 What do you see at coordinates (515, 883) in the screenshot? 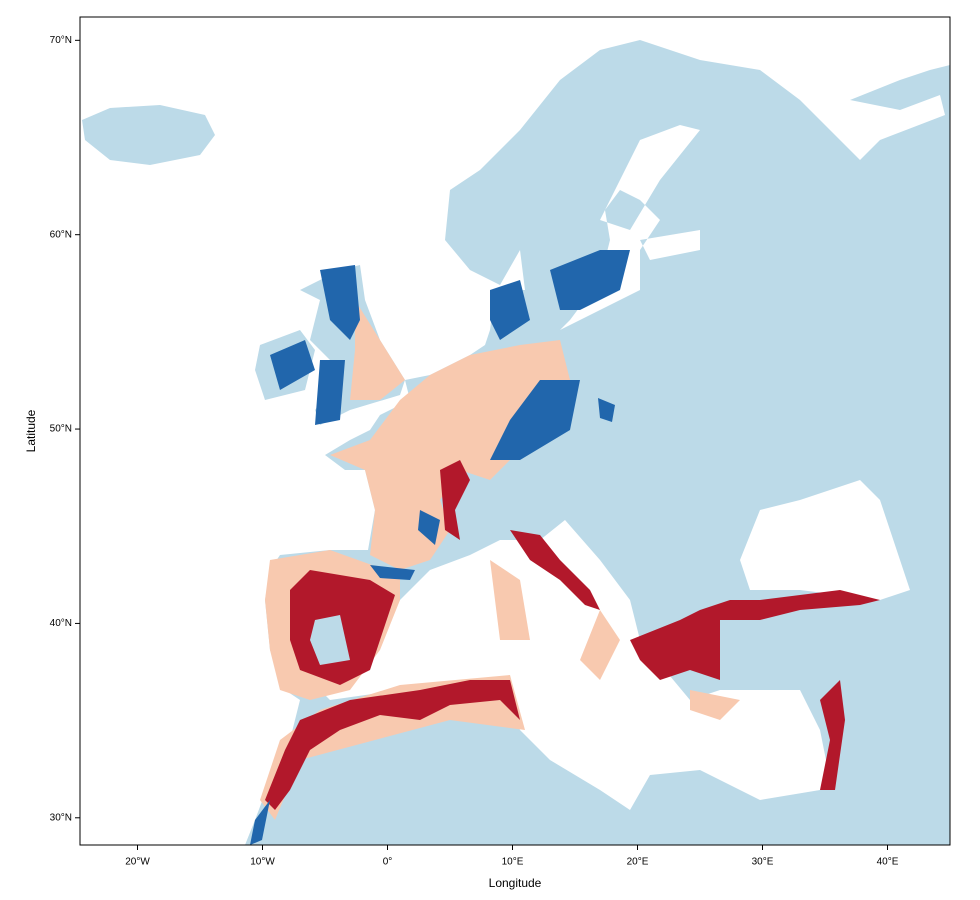
I see `x-axis-title: Longitude` at bounding box center [515, 883].